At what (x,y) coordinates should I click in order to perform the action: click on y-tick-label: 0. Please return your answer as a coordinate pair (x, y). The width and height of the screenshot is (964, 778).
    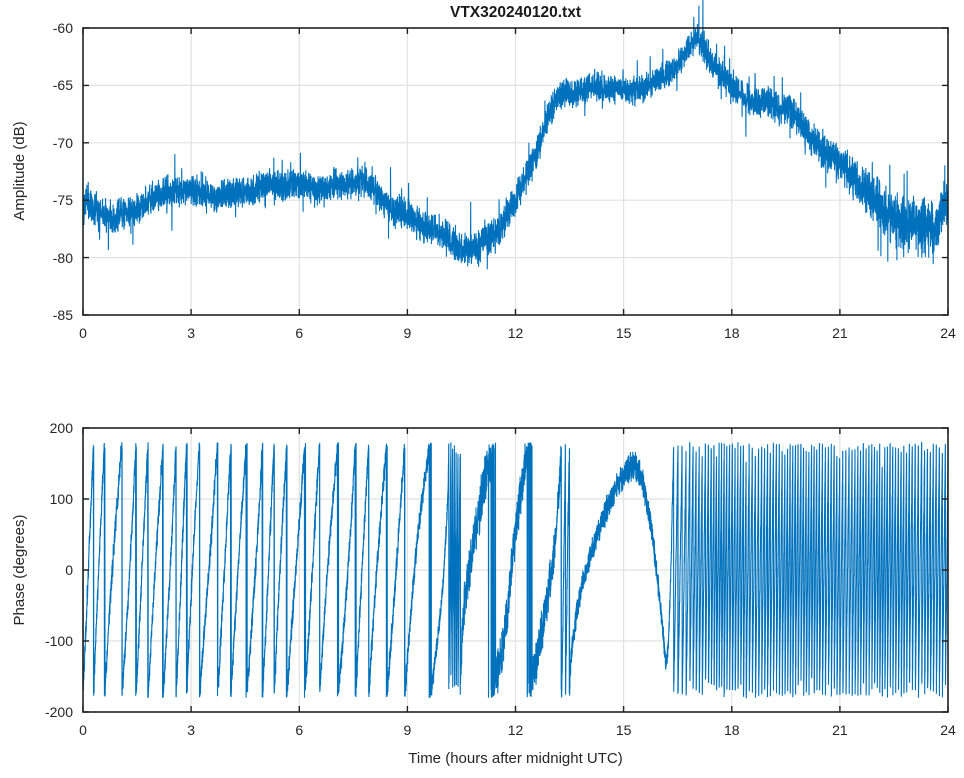
    Looking at the image, I should click on (69, 570).